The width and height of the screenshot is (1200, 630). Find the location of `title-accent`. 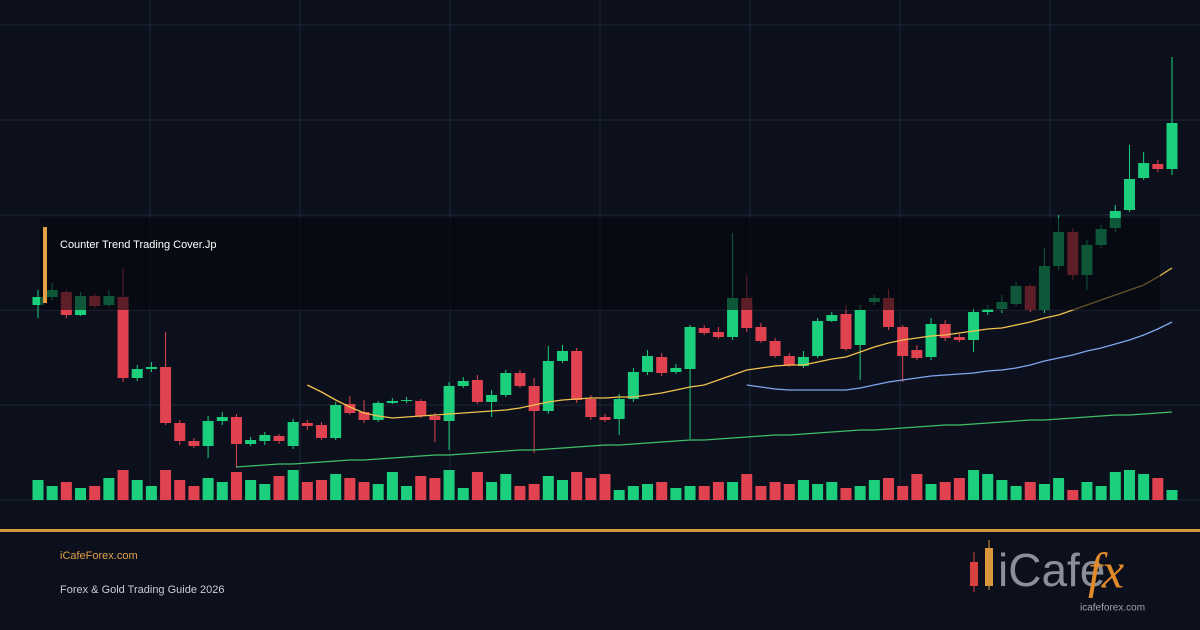

title-accent is located at coordinates (45, 265).